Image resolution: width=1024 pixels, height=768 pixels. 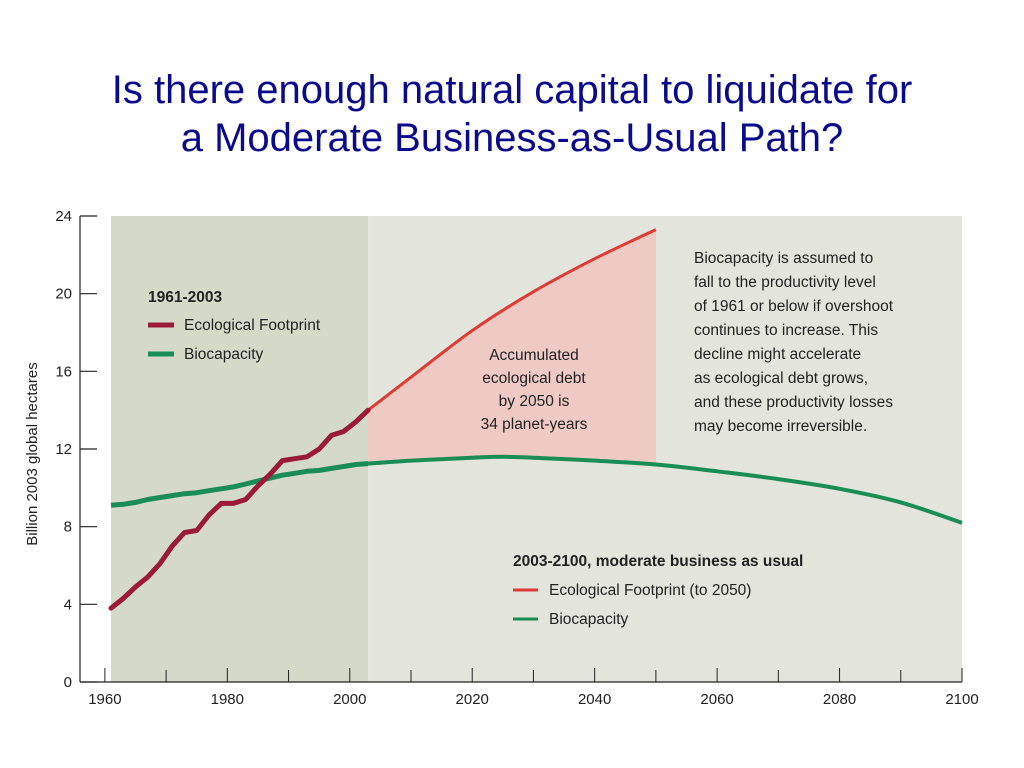 What do you see at coordinates (781, 378) in the screenshot?
I see `note-annotation-line: as ecological debt grows,` at bounding box center [781, 378].